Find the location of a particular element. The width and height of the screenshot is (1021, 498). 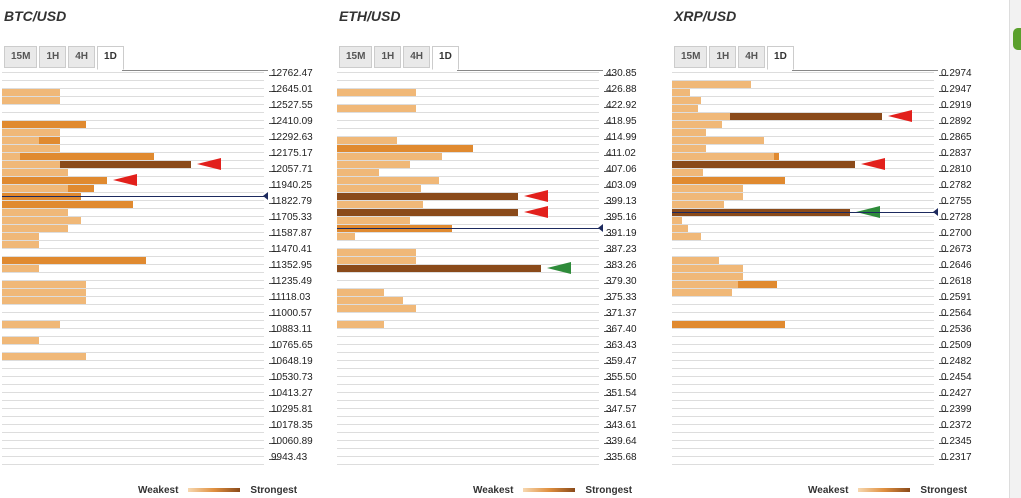

side-scroll-panel is located at coordinates (1015, 249).